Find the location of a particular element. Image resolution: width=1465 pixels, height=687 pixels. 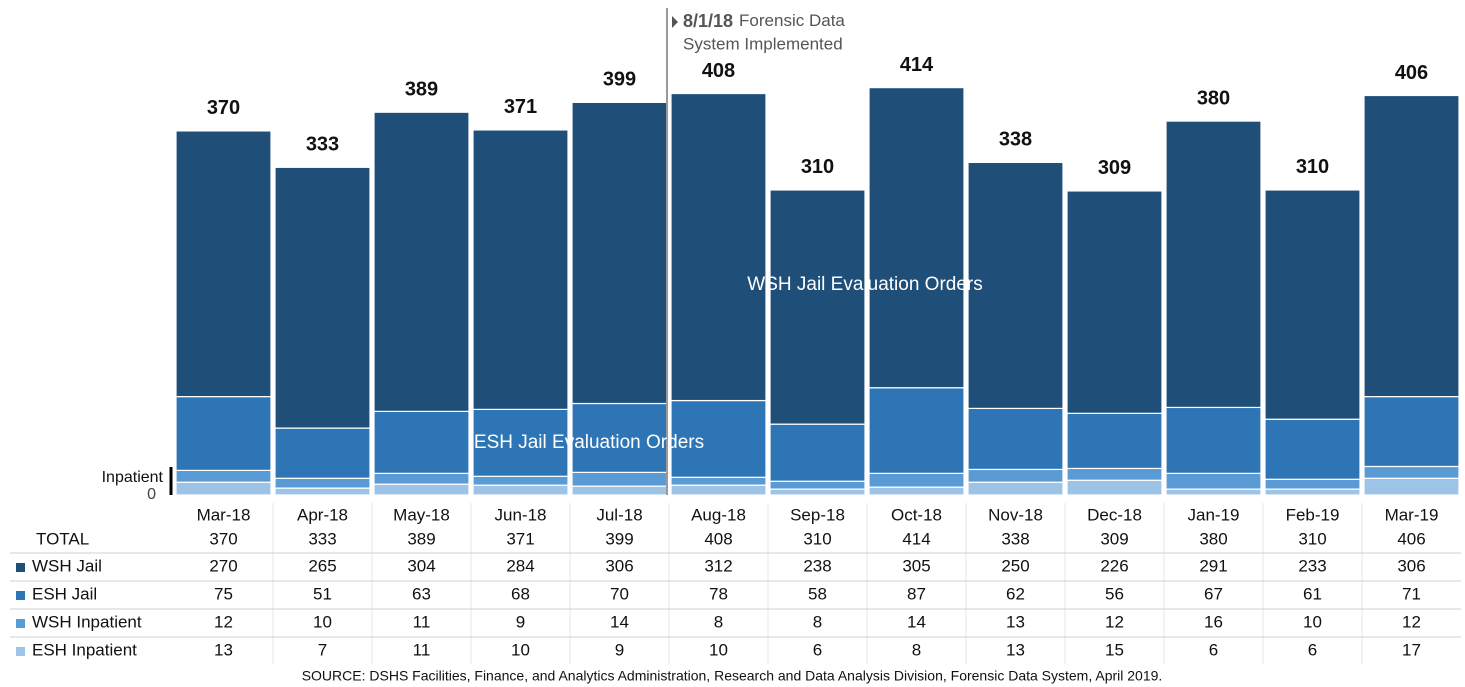

y-tick-label: 0 is located at coordinates (151, 494).